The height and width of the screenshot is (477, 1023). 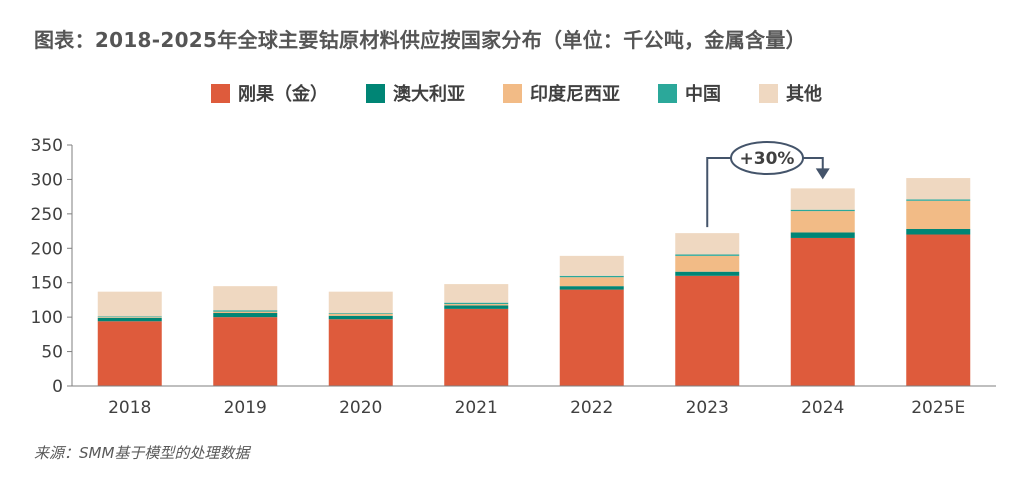 I want to click on x-tick-label: 2023, so click(x=707, y=408).